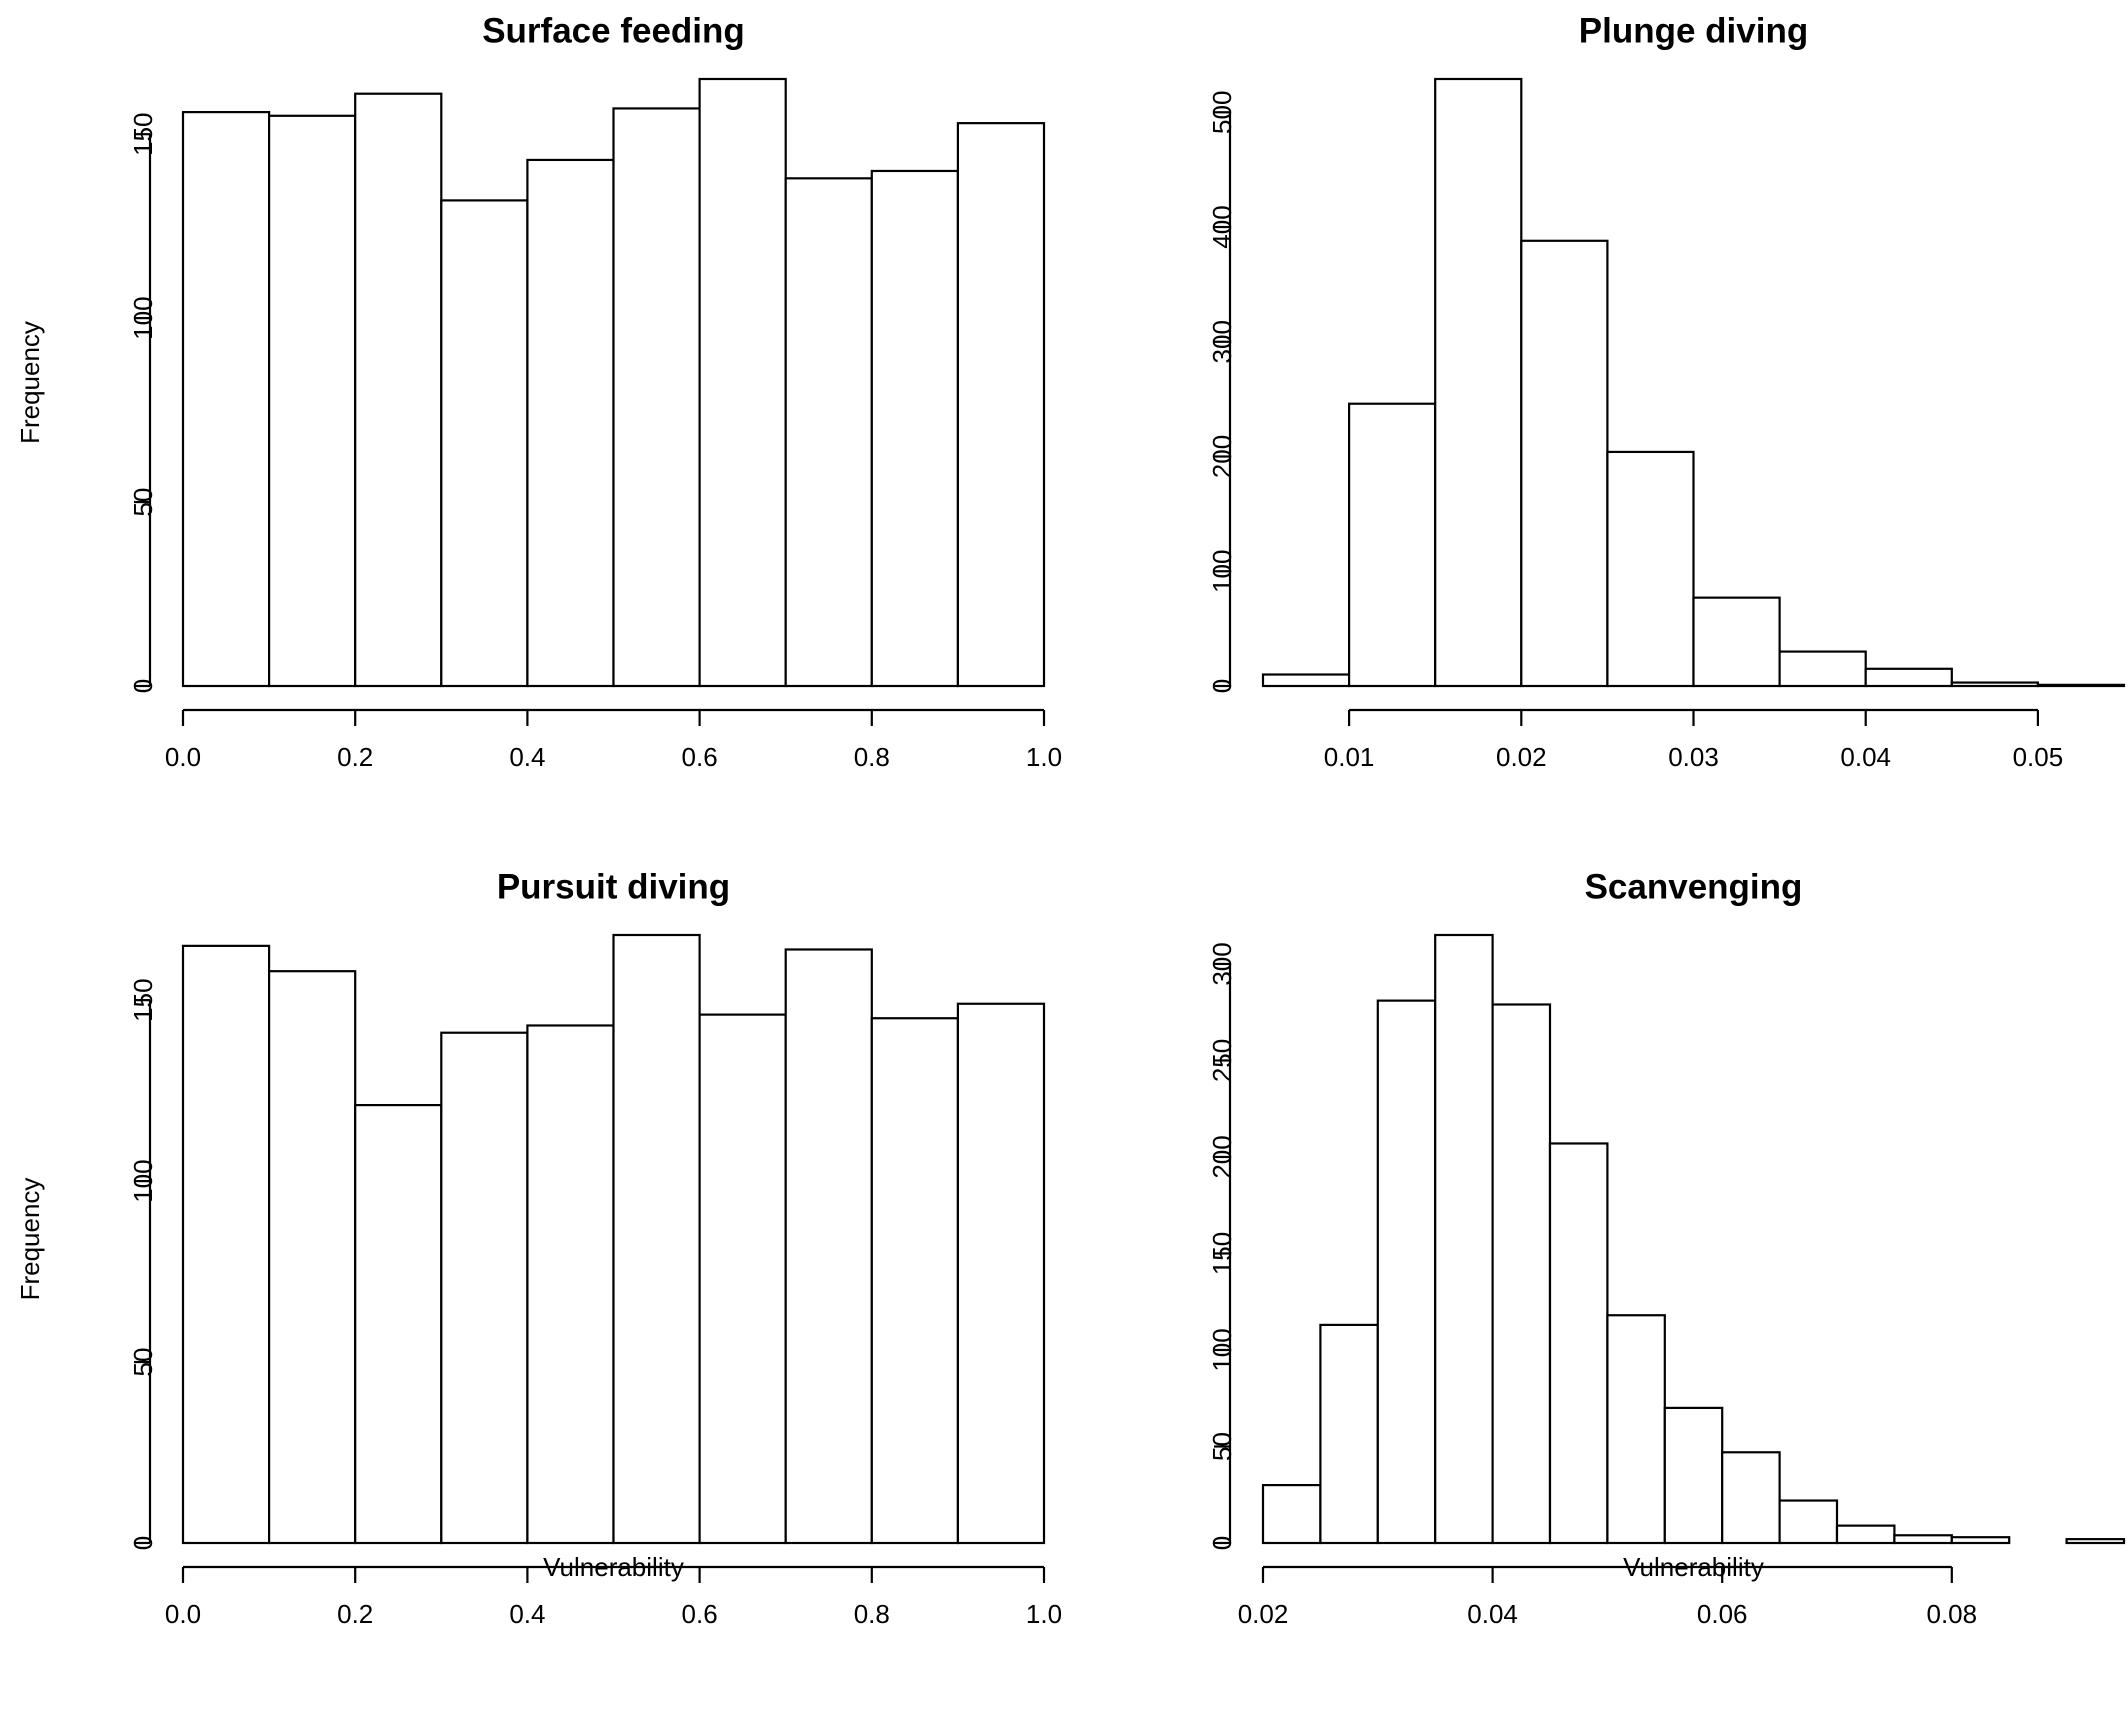 Image resolution: width=2128 pixels, height=1716 pixels. I want to click on x-tick-label: 0.01, so click(1349, 757).